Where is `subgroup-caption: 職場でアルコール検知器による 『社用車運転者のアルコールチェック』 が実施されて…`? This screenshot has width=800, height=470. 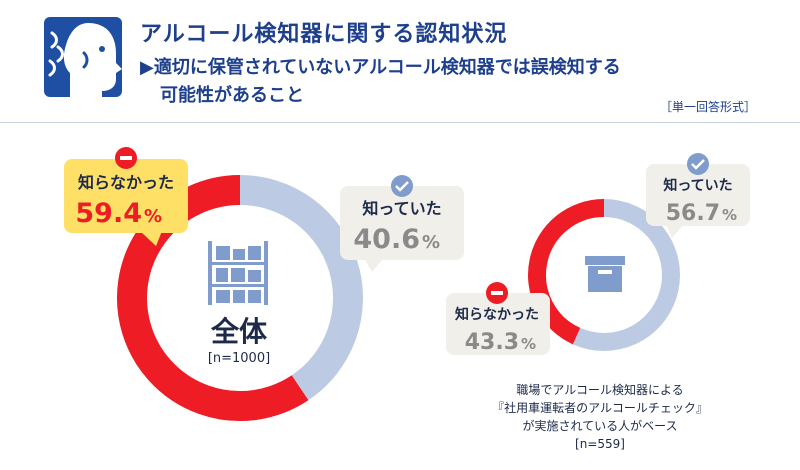 subgroup-caption: 職場でアルコール検知器による 『社用車運転者のアルコールチェック』 が実施されて… is located at coordinates (600, 417).